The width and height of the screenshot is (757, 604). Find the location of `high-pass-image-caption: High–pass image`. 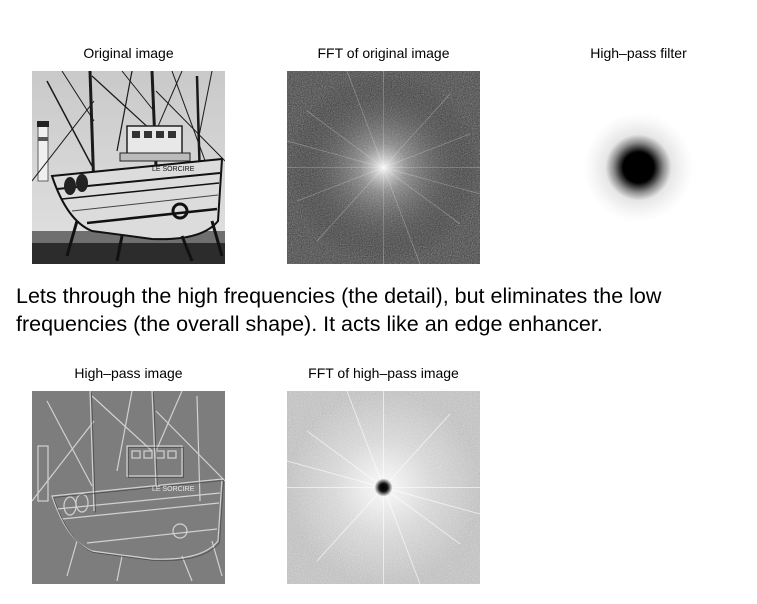

high-pass-image-caption: High–pass image is located at coordinates (128, 373).